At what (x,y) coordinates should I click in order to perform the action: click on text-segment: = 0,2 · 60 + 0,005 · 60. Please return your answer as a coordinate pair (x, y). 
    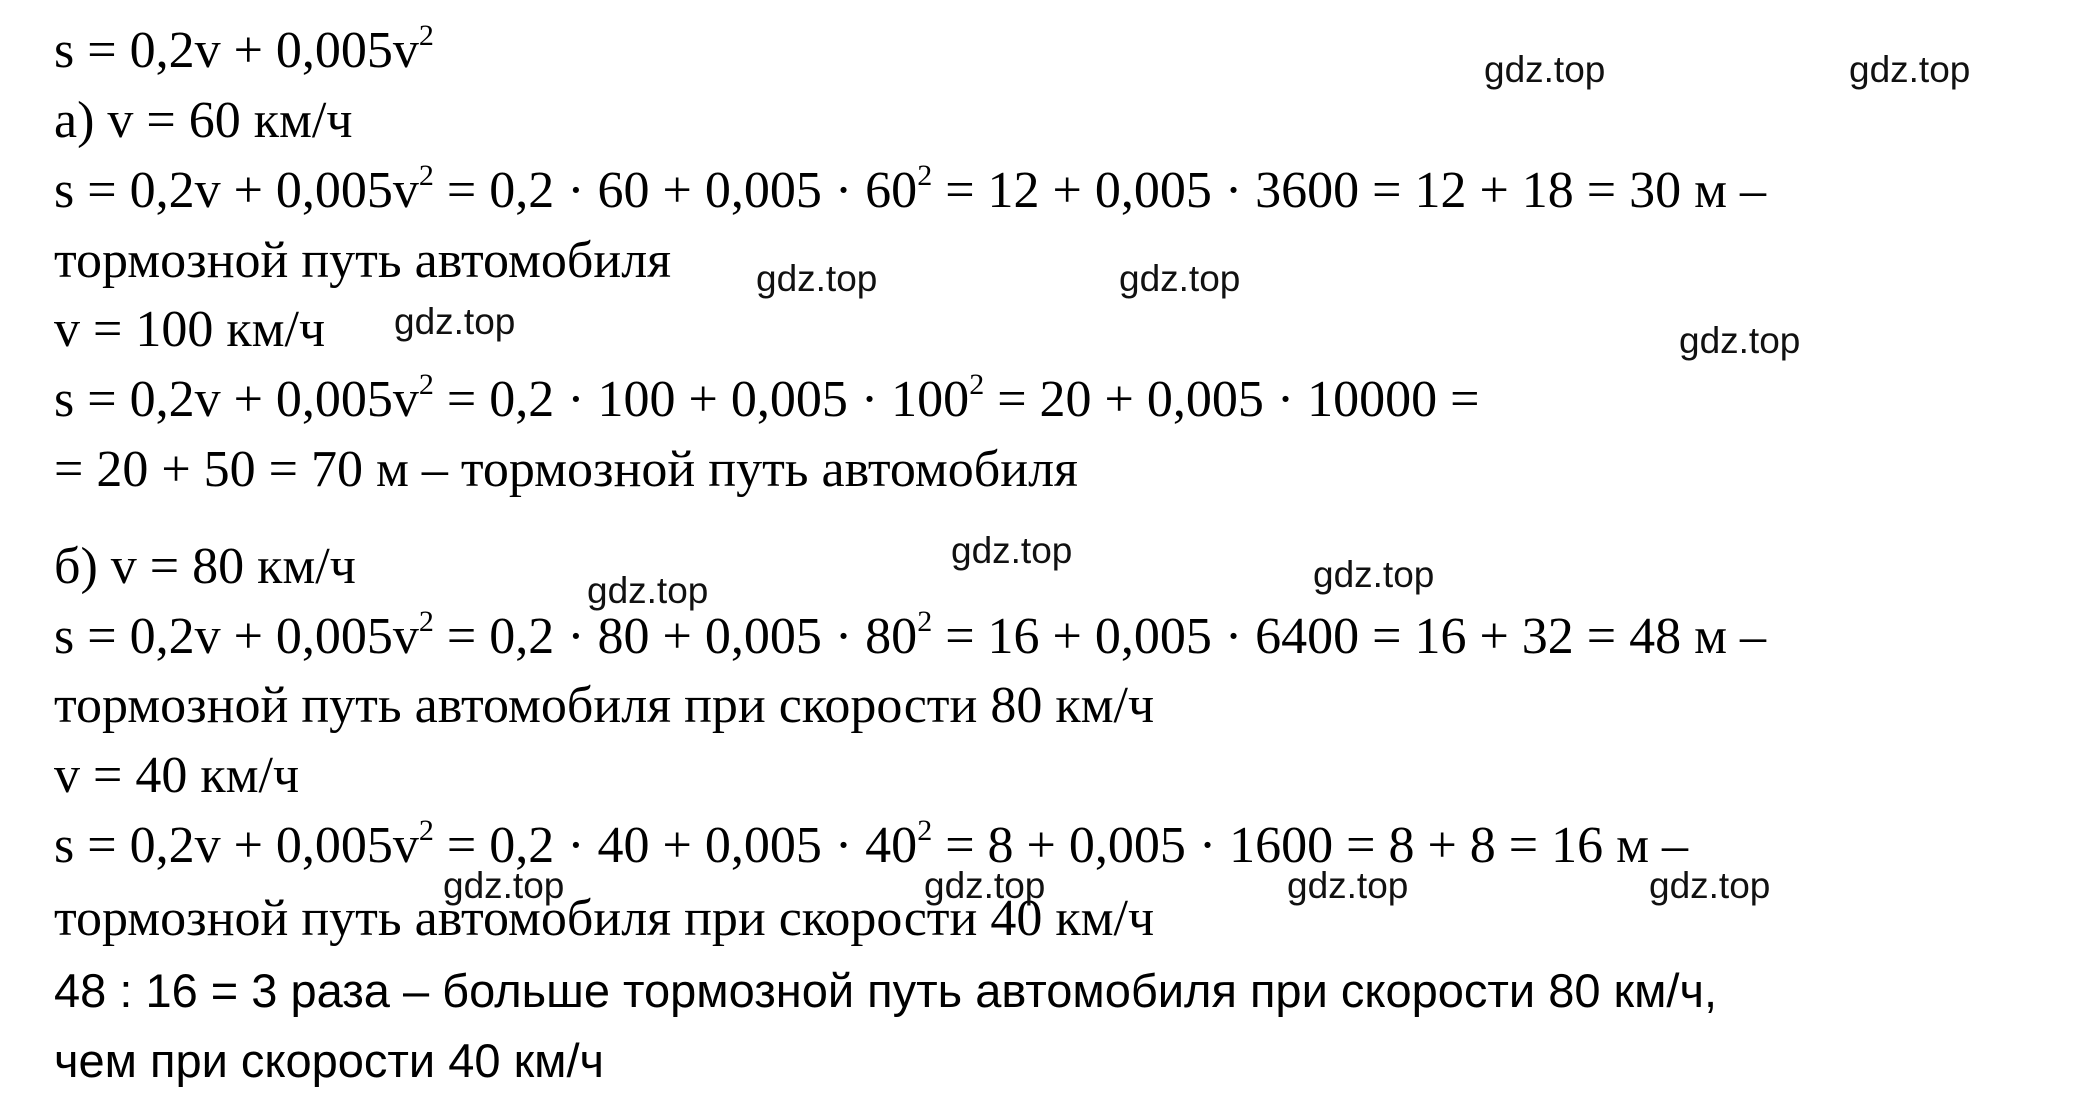
    Looking at the image, I should click on (675, 190).